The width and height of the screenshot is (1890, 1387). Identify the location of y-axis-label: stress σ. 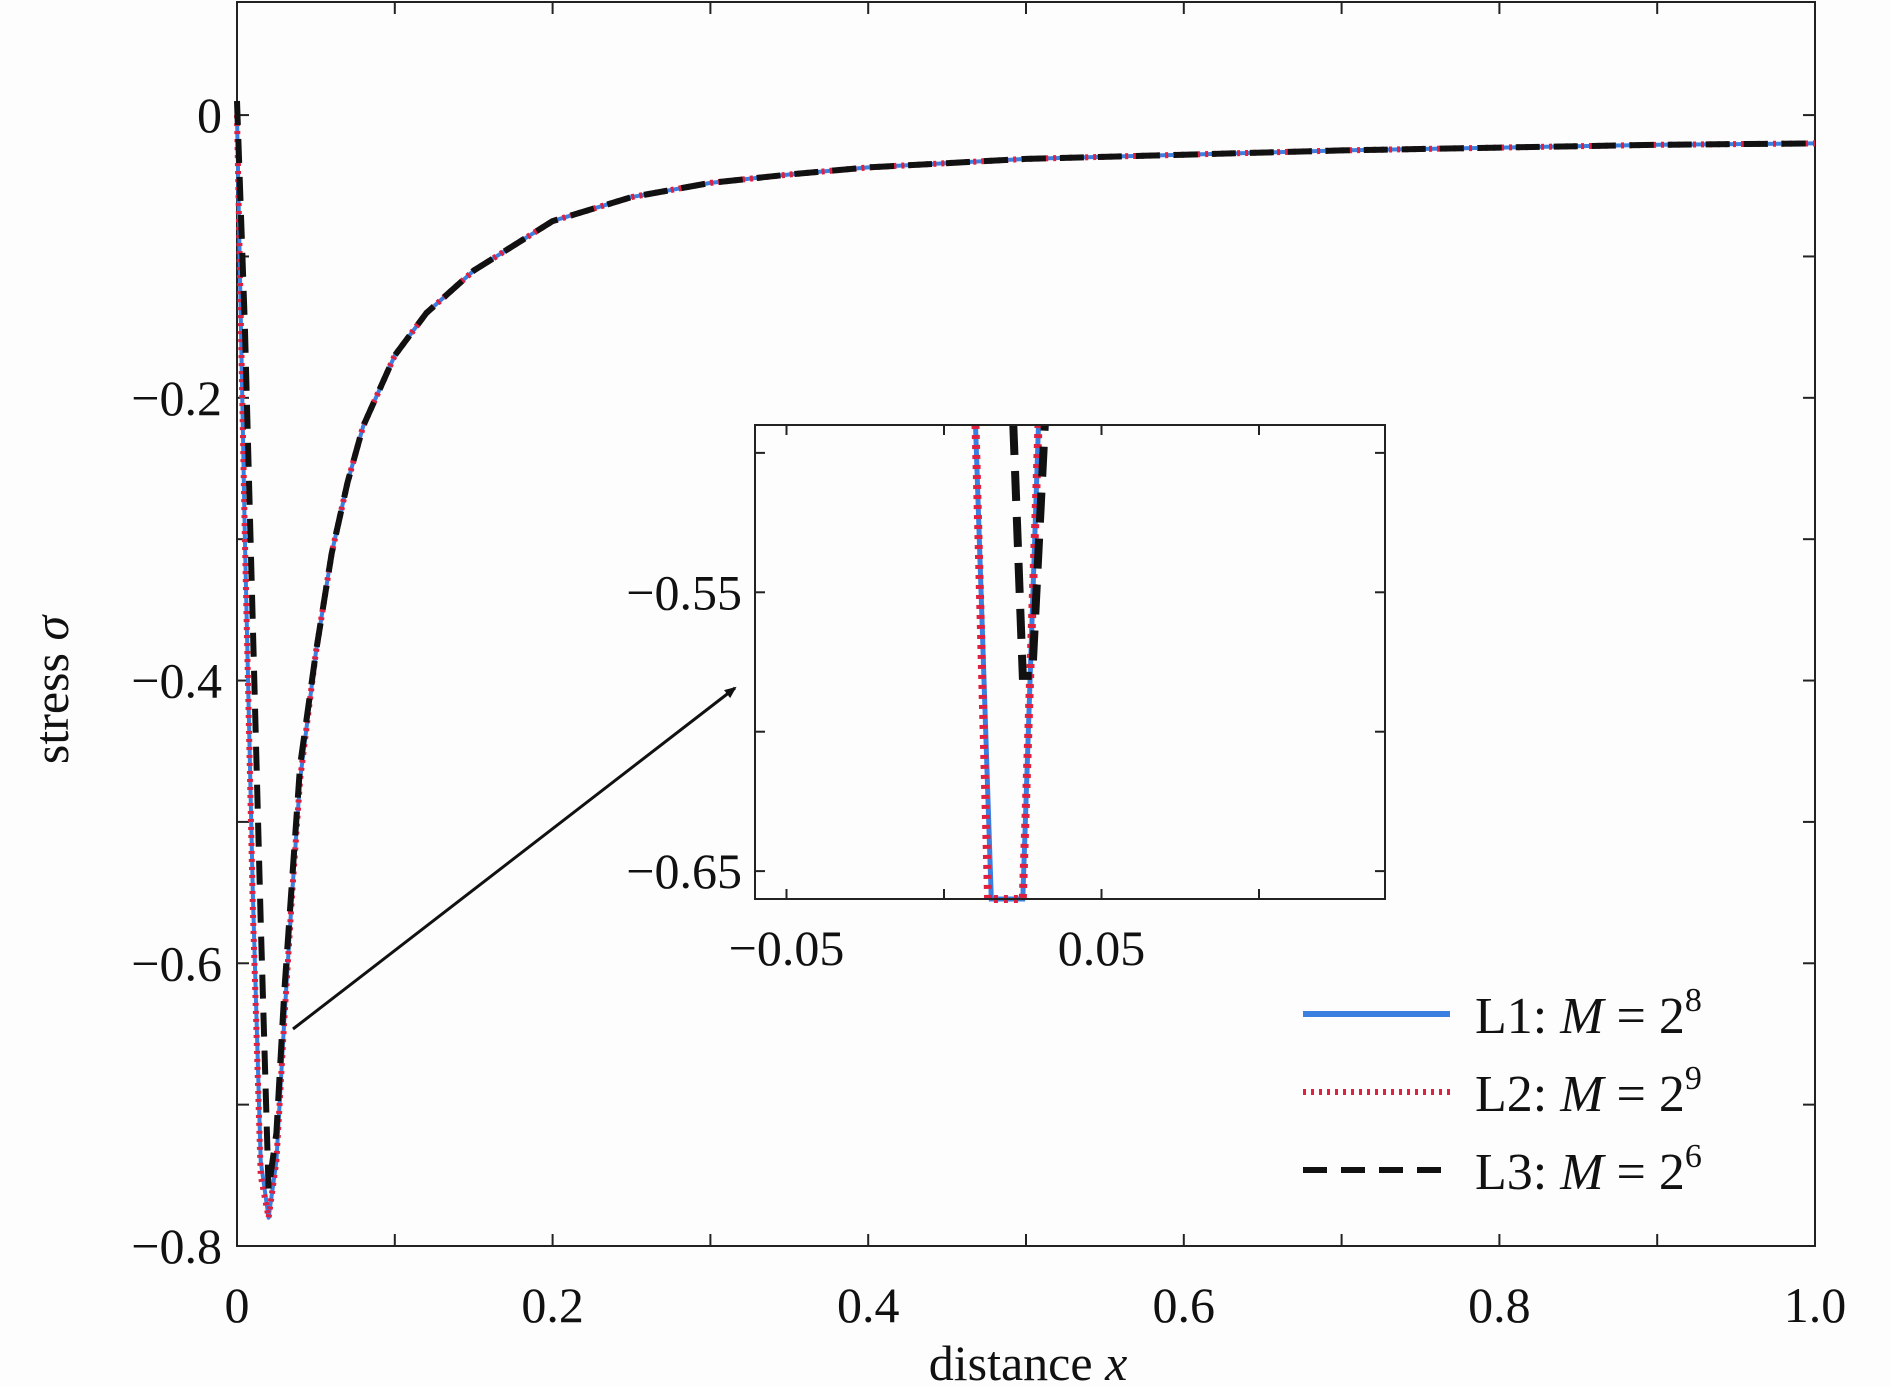
(51, 689).